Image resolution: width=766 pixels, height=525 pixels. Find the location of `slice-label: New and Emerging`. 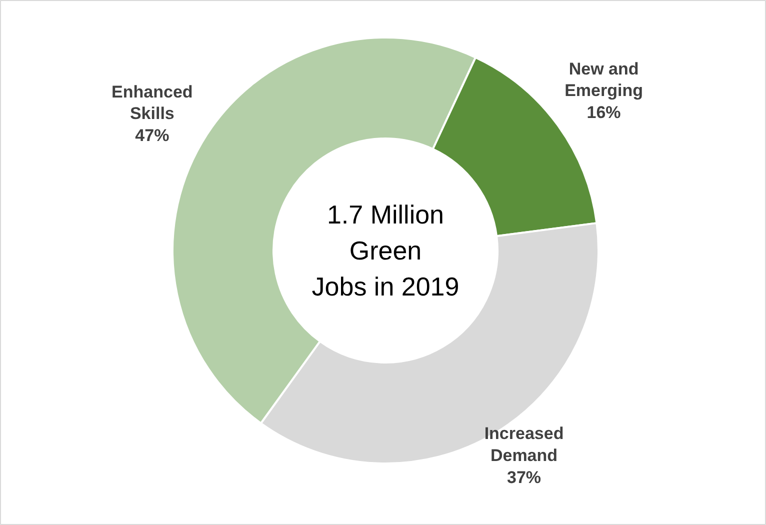

slice-label: New and Emerging is located at coordinates (603, 79).